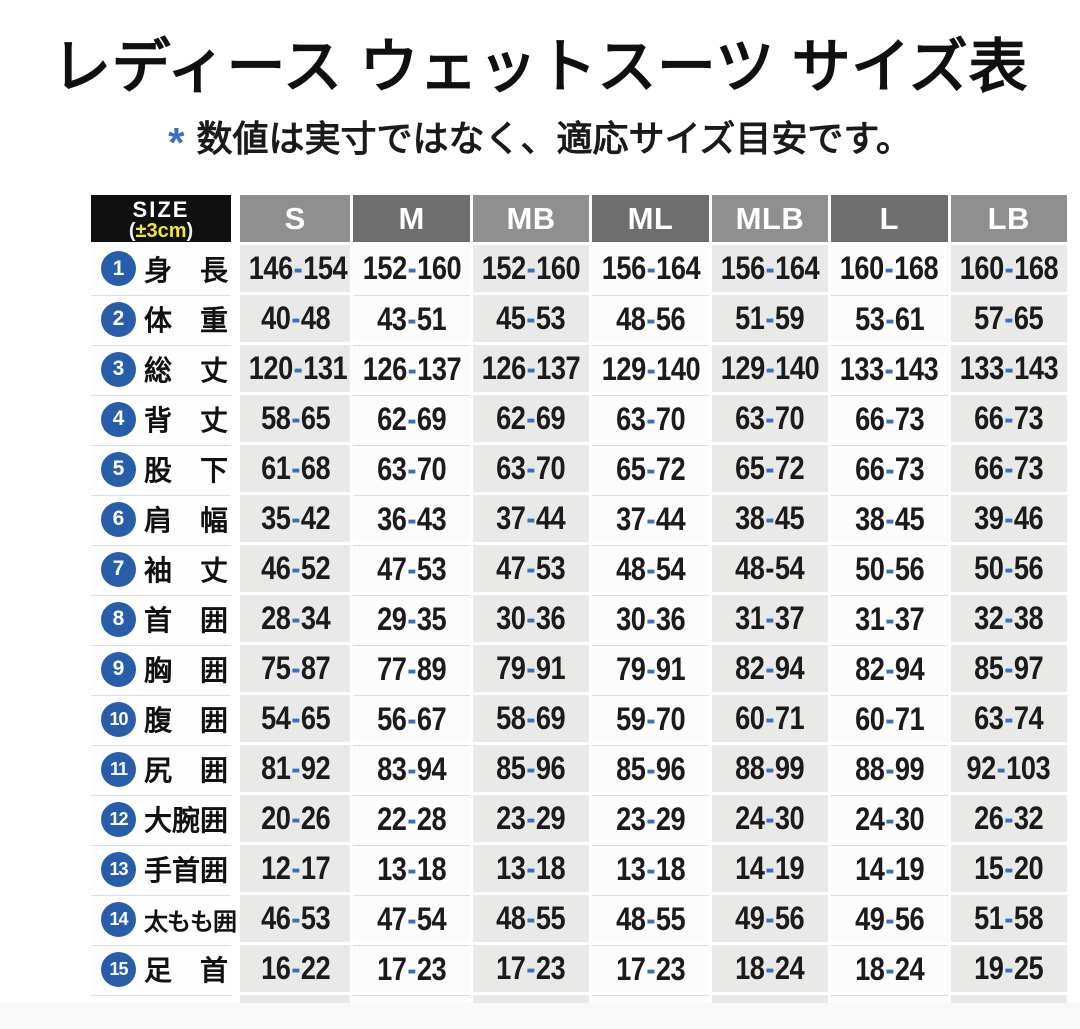  Describe the element at coordinates (650, 618) in the screenshot. I see `size-cell: 30-36` at that location.